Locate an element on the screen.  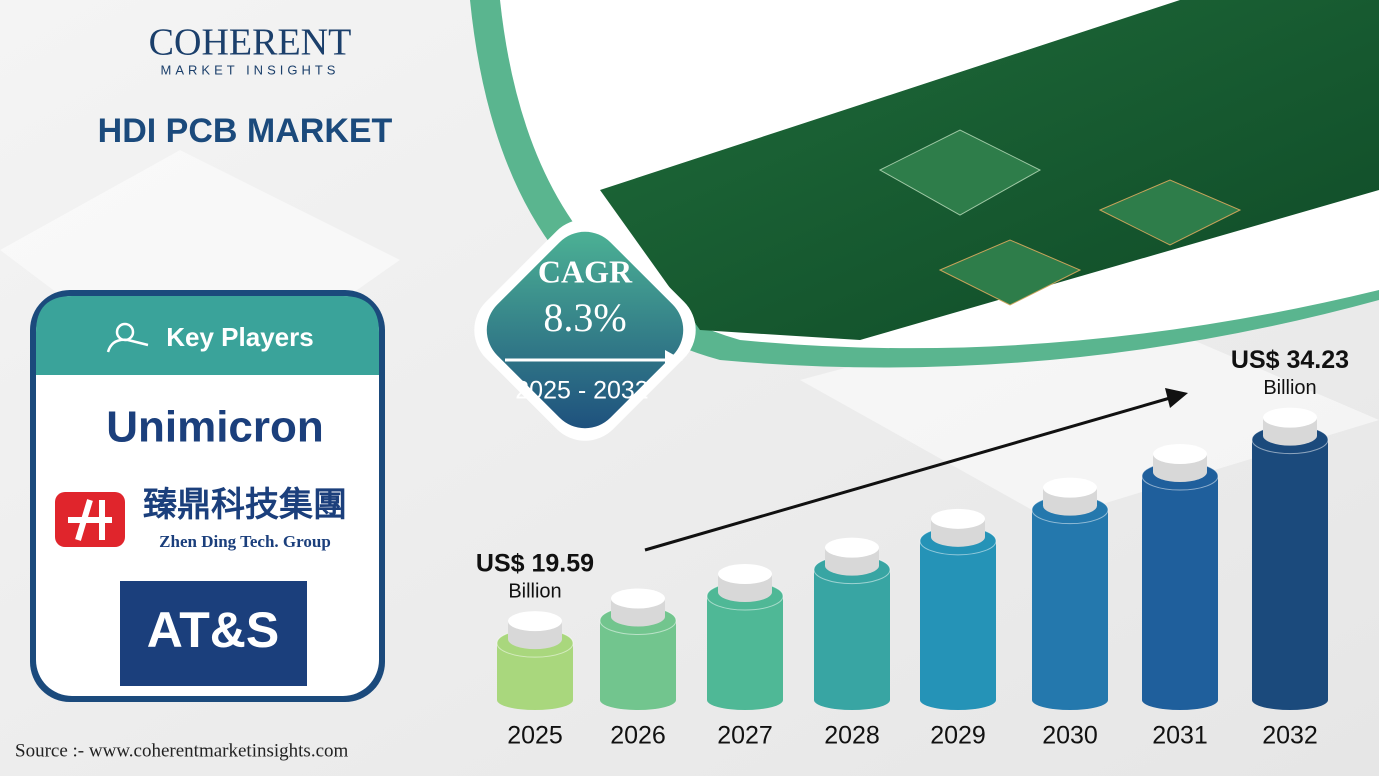
title: HDI PCB MARKET is located at coordinates (245, 131).